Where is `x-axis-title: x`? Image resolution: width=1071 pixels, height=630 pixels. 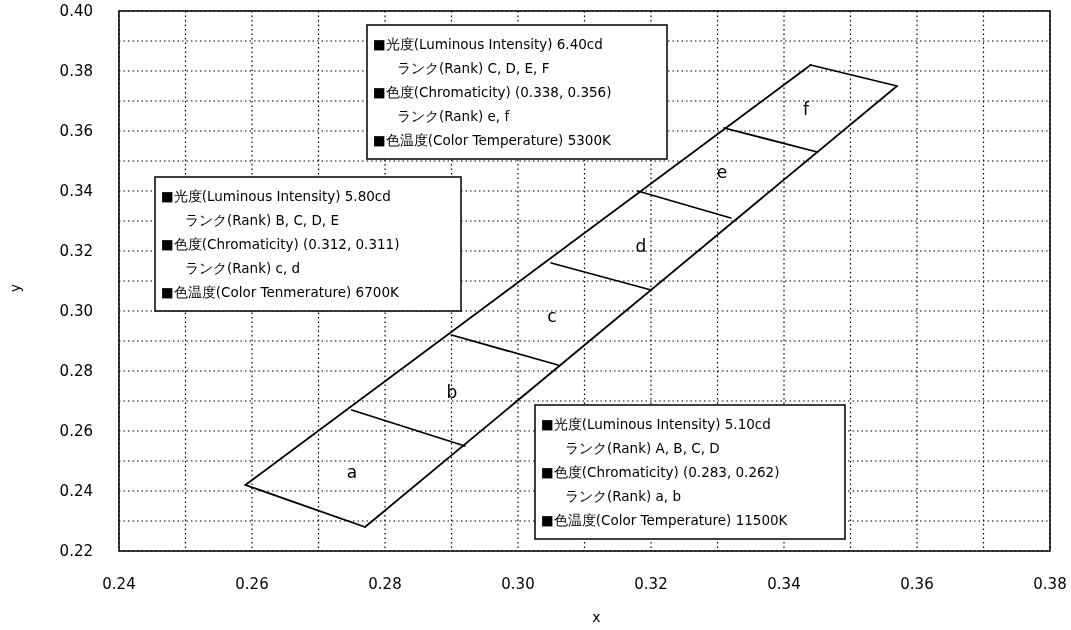
x-axis-title: x is located at coordinates (596, 617).